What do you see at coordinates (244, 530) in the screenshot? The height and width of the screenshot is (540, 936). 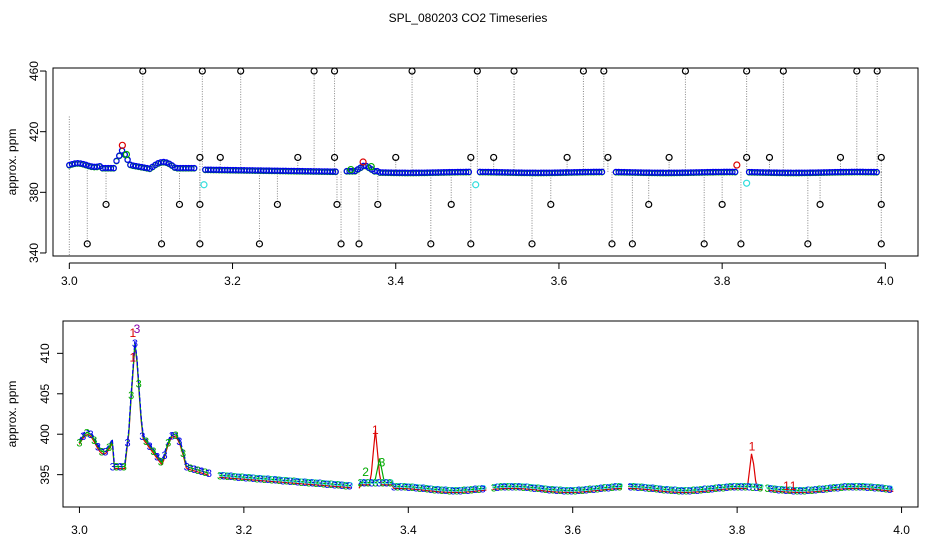 I see `x-tick-label: 3.2` at bounding box center [244, 530].